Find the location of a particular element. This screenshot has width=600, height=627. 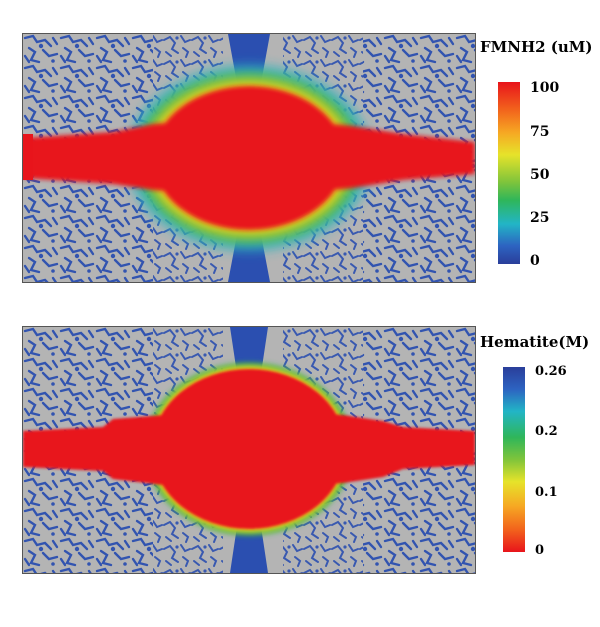

hematite-tick-0: 0 is located at coordinates (540, 550).